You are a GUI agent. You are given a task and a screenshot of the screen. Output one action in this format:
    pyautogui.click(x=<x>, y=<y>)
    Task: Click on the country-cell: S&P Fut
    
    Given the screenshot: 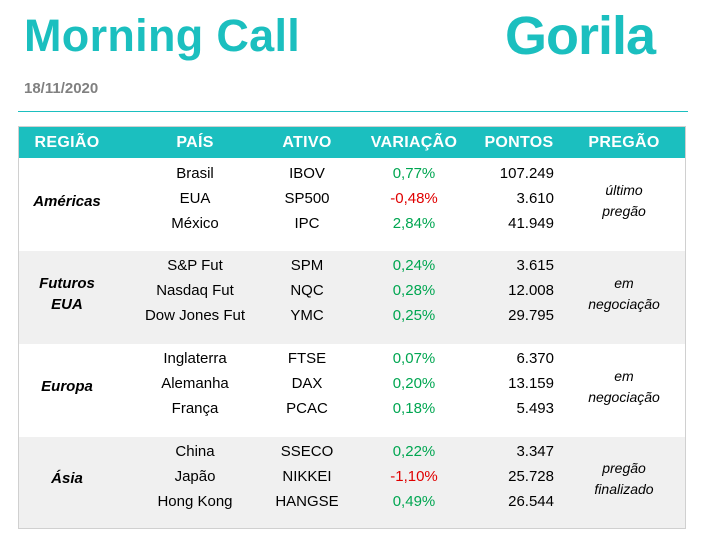 What is the action you would take?
    pyautogui.click(x=195, y=265)
    